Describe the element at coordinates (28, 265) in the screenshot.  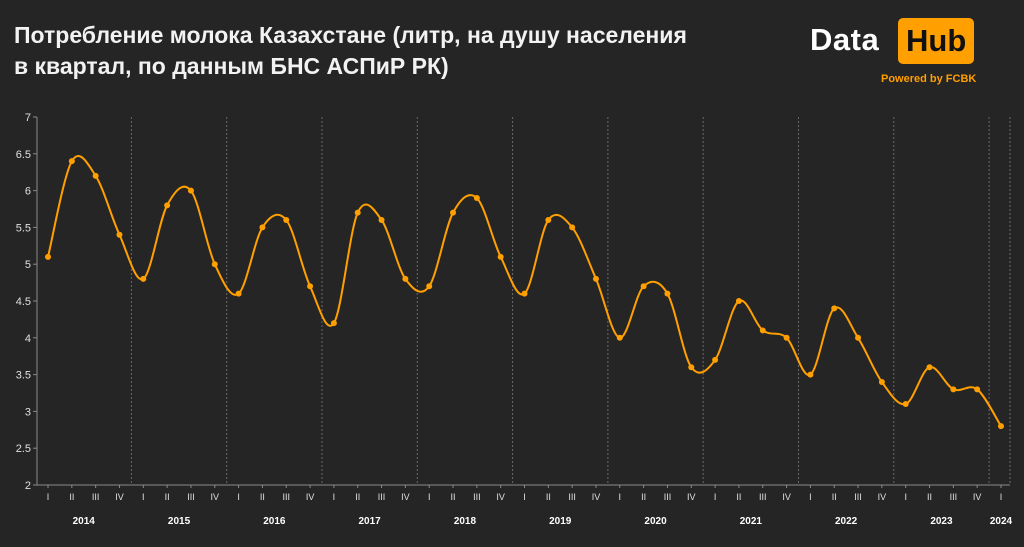
I see `y-tick-label: 5` at that location.